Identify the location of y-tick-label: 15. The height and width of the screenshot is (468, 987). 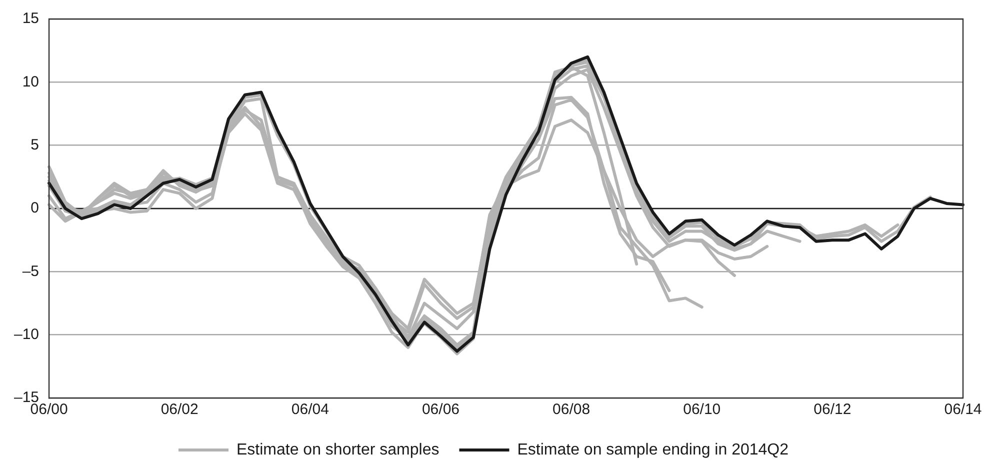
(31, 19).